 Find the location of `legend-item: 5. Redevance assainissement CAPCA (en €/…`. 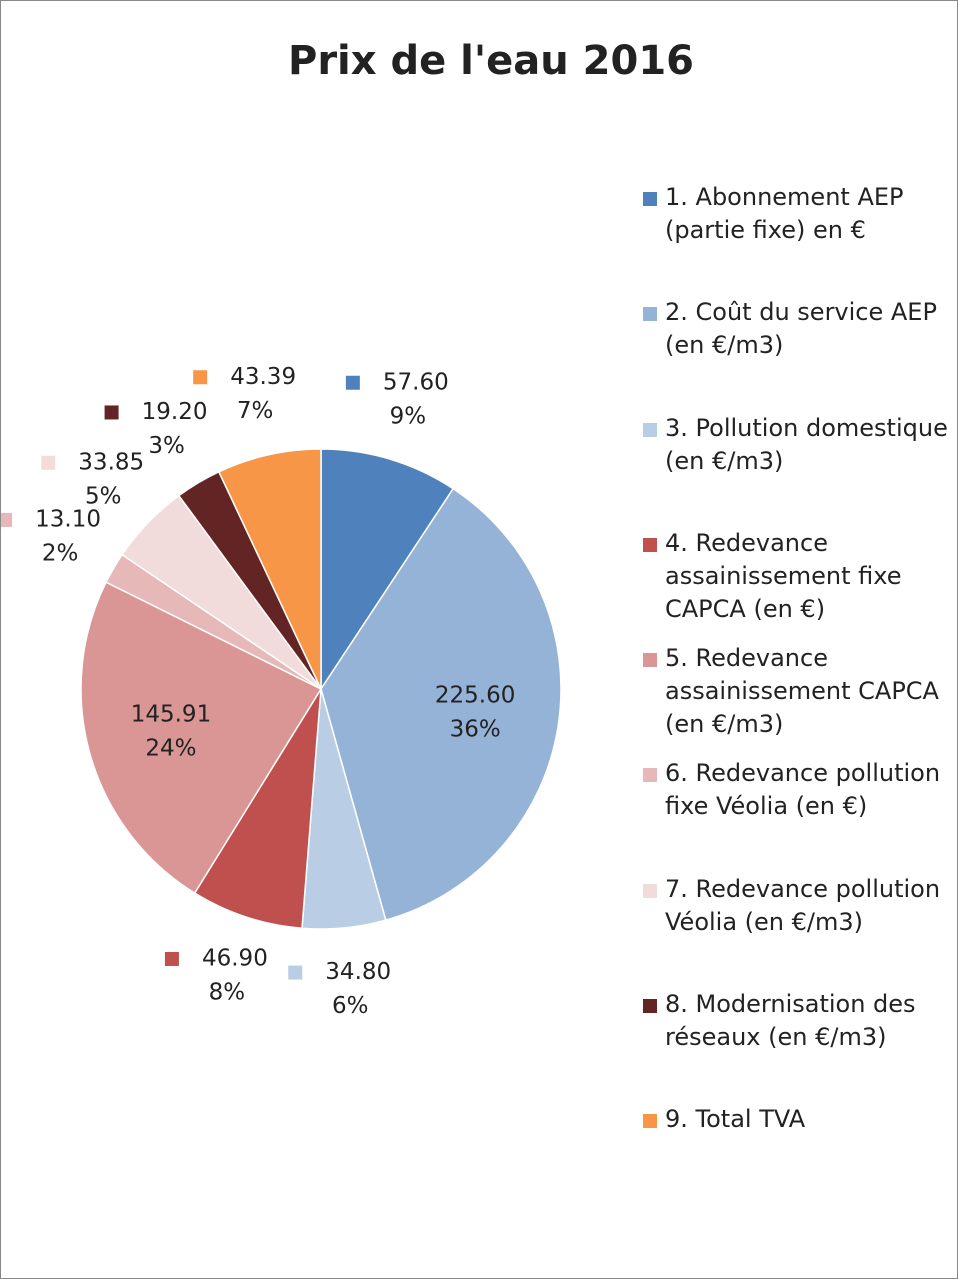

legend-item: 5. Redevance assainissement CAPCA (en €/… is located at coordinates (796, 699).